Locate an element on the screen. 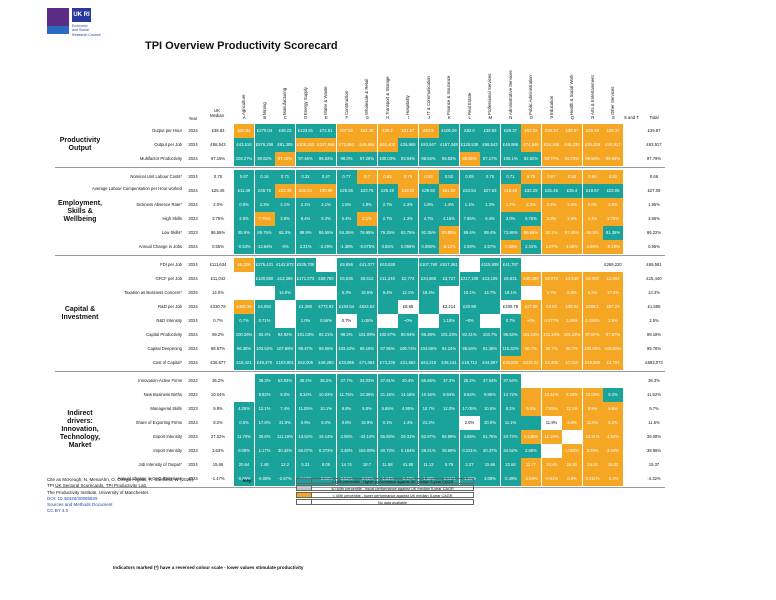 The height and width of the screenshot is (600, 776). score-cell: 99.0% is located at coordinates (346, 159).